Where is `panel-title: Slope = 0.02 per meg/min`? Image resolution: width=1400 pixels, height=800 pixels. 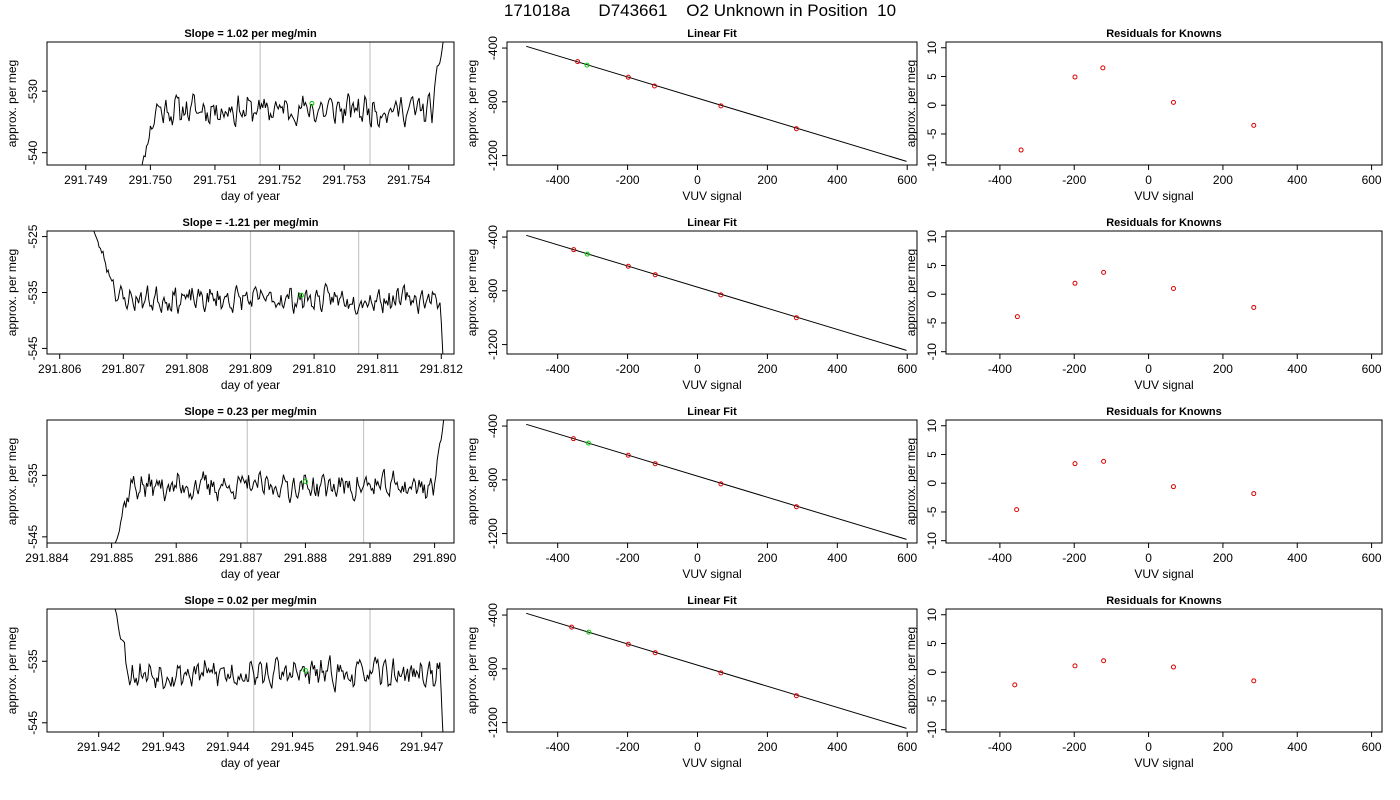 panel-title: Slope = 0.02 per meg/min is located at coordinates (250, 601).